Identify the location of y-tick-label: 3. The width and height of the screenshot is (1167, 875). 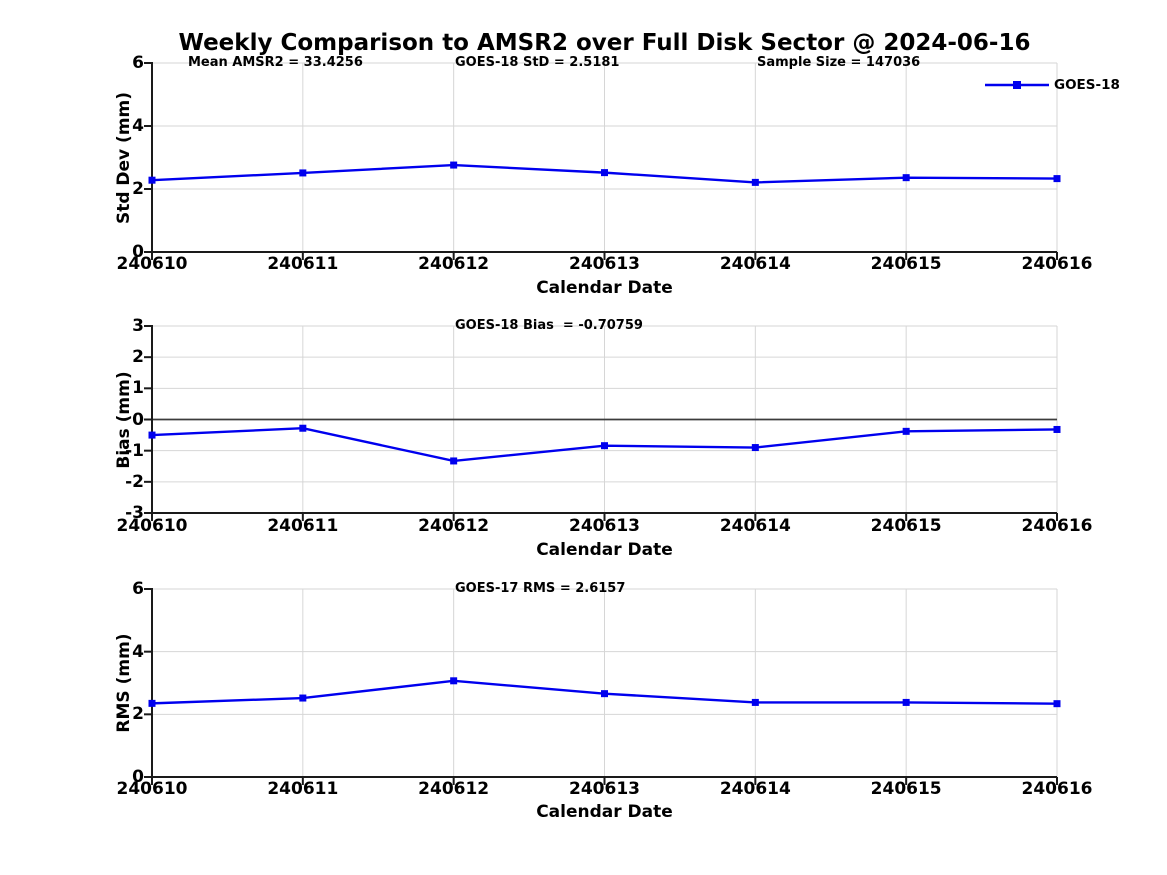
(138, 326).